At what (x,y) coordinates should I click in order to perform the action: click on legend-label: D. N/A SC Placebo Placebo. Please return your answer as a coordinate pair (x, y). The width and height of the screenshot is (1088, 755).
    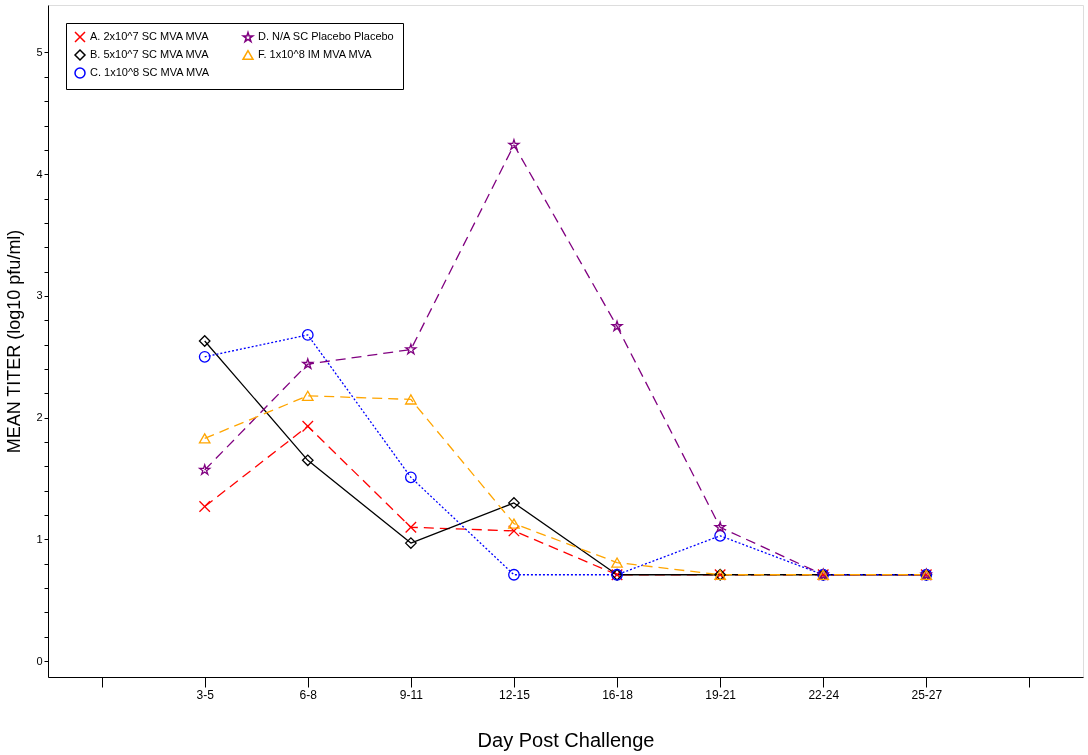
    Looking at the image, I should click on (326, 36).